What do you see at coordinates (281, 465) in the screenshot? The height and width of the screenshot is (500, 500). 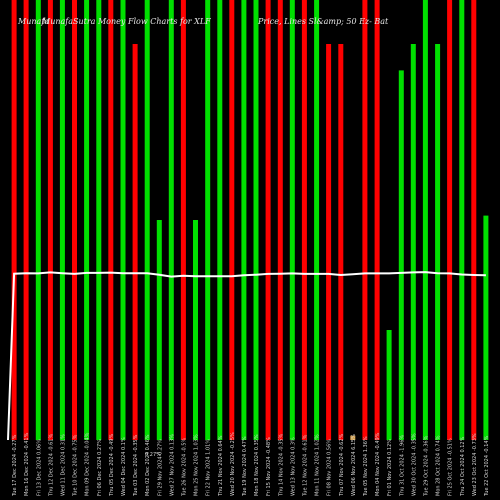 I see `tick-label: Thu 14 Nov 2024 -0.35%` at bounding box center [281, 465].